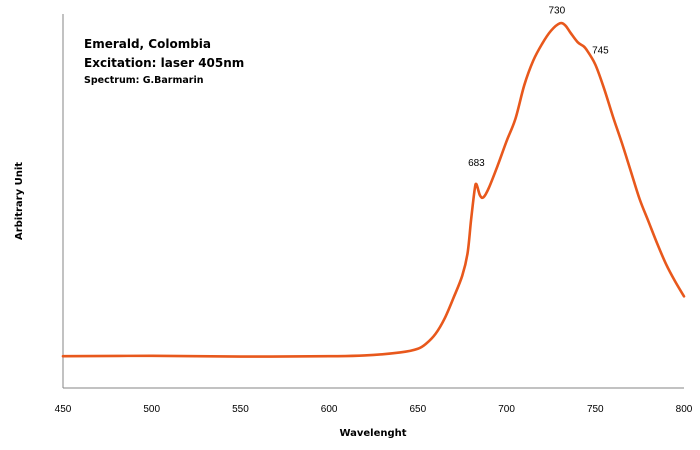  What do you see at coordinates (63, 409) in the screenshot?
I see `x-tick-label: 450` at bounding box center [63, 409].